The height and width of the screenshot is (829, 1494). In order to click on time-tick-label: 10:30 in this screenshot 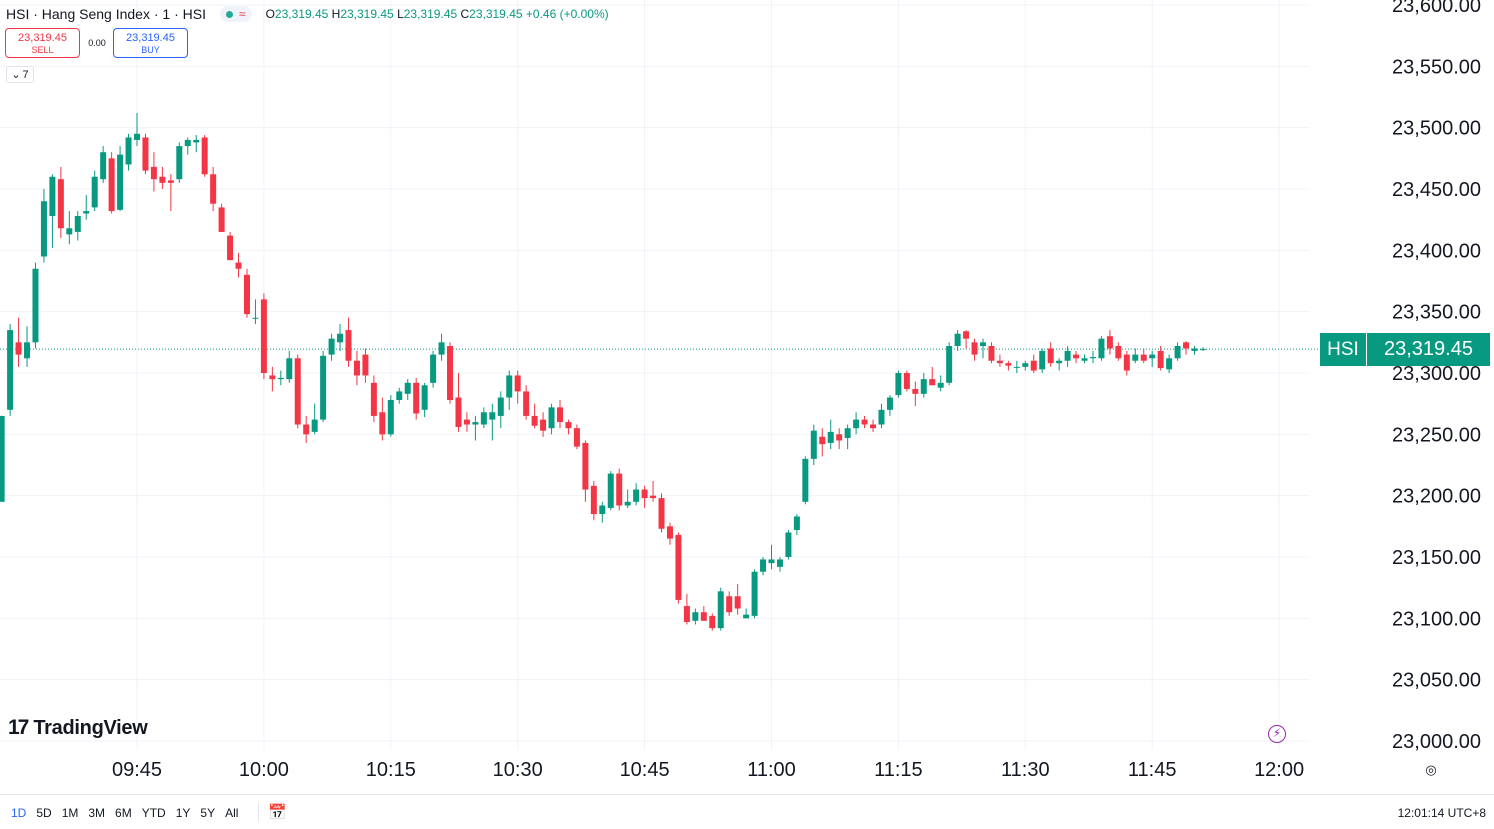, I will do `click(518, 770)`.